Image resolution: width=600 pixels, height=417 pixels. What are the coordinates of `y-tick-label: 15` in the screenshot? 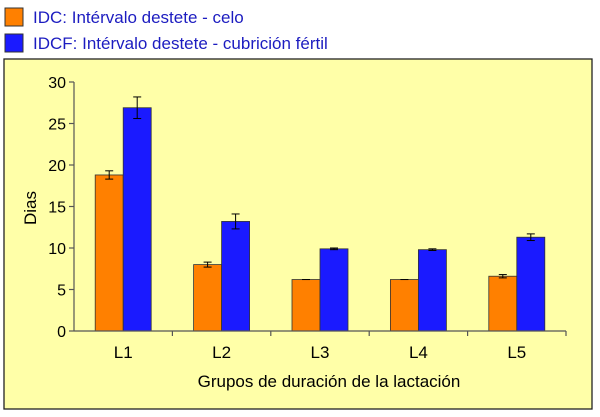 It's located at (57, 208).